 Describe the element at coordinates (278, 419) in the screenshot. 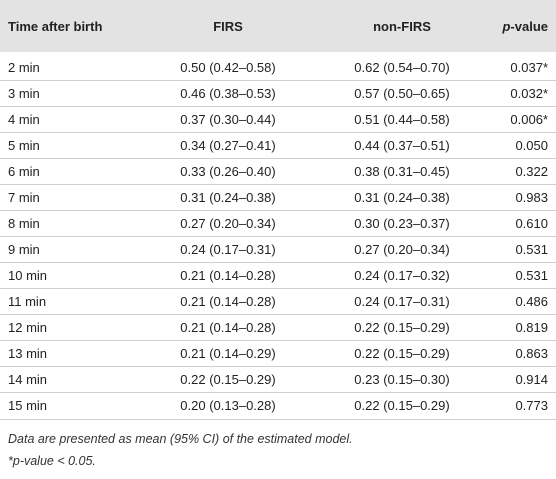

I see `table-rule` at that location.